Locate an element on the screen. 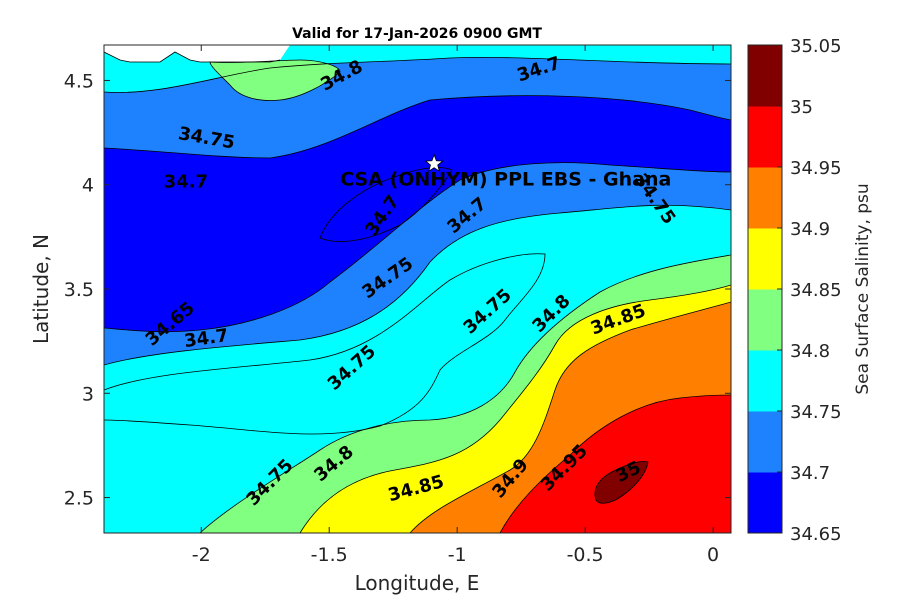 This screenshot has width=900, height=600. colorbar-tick-label: 34.75 is located at coordinates (816, 412).